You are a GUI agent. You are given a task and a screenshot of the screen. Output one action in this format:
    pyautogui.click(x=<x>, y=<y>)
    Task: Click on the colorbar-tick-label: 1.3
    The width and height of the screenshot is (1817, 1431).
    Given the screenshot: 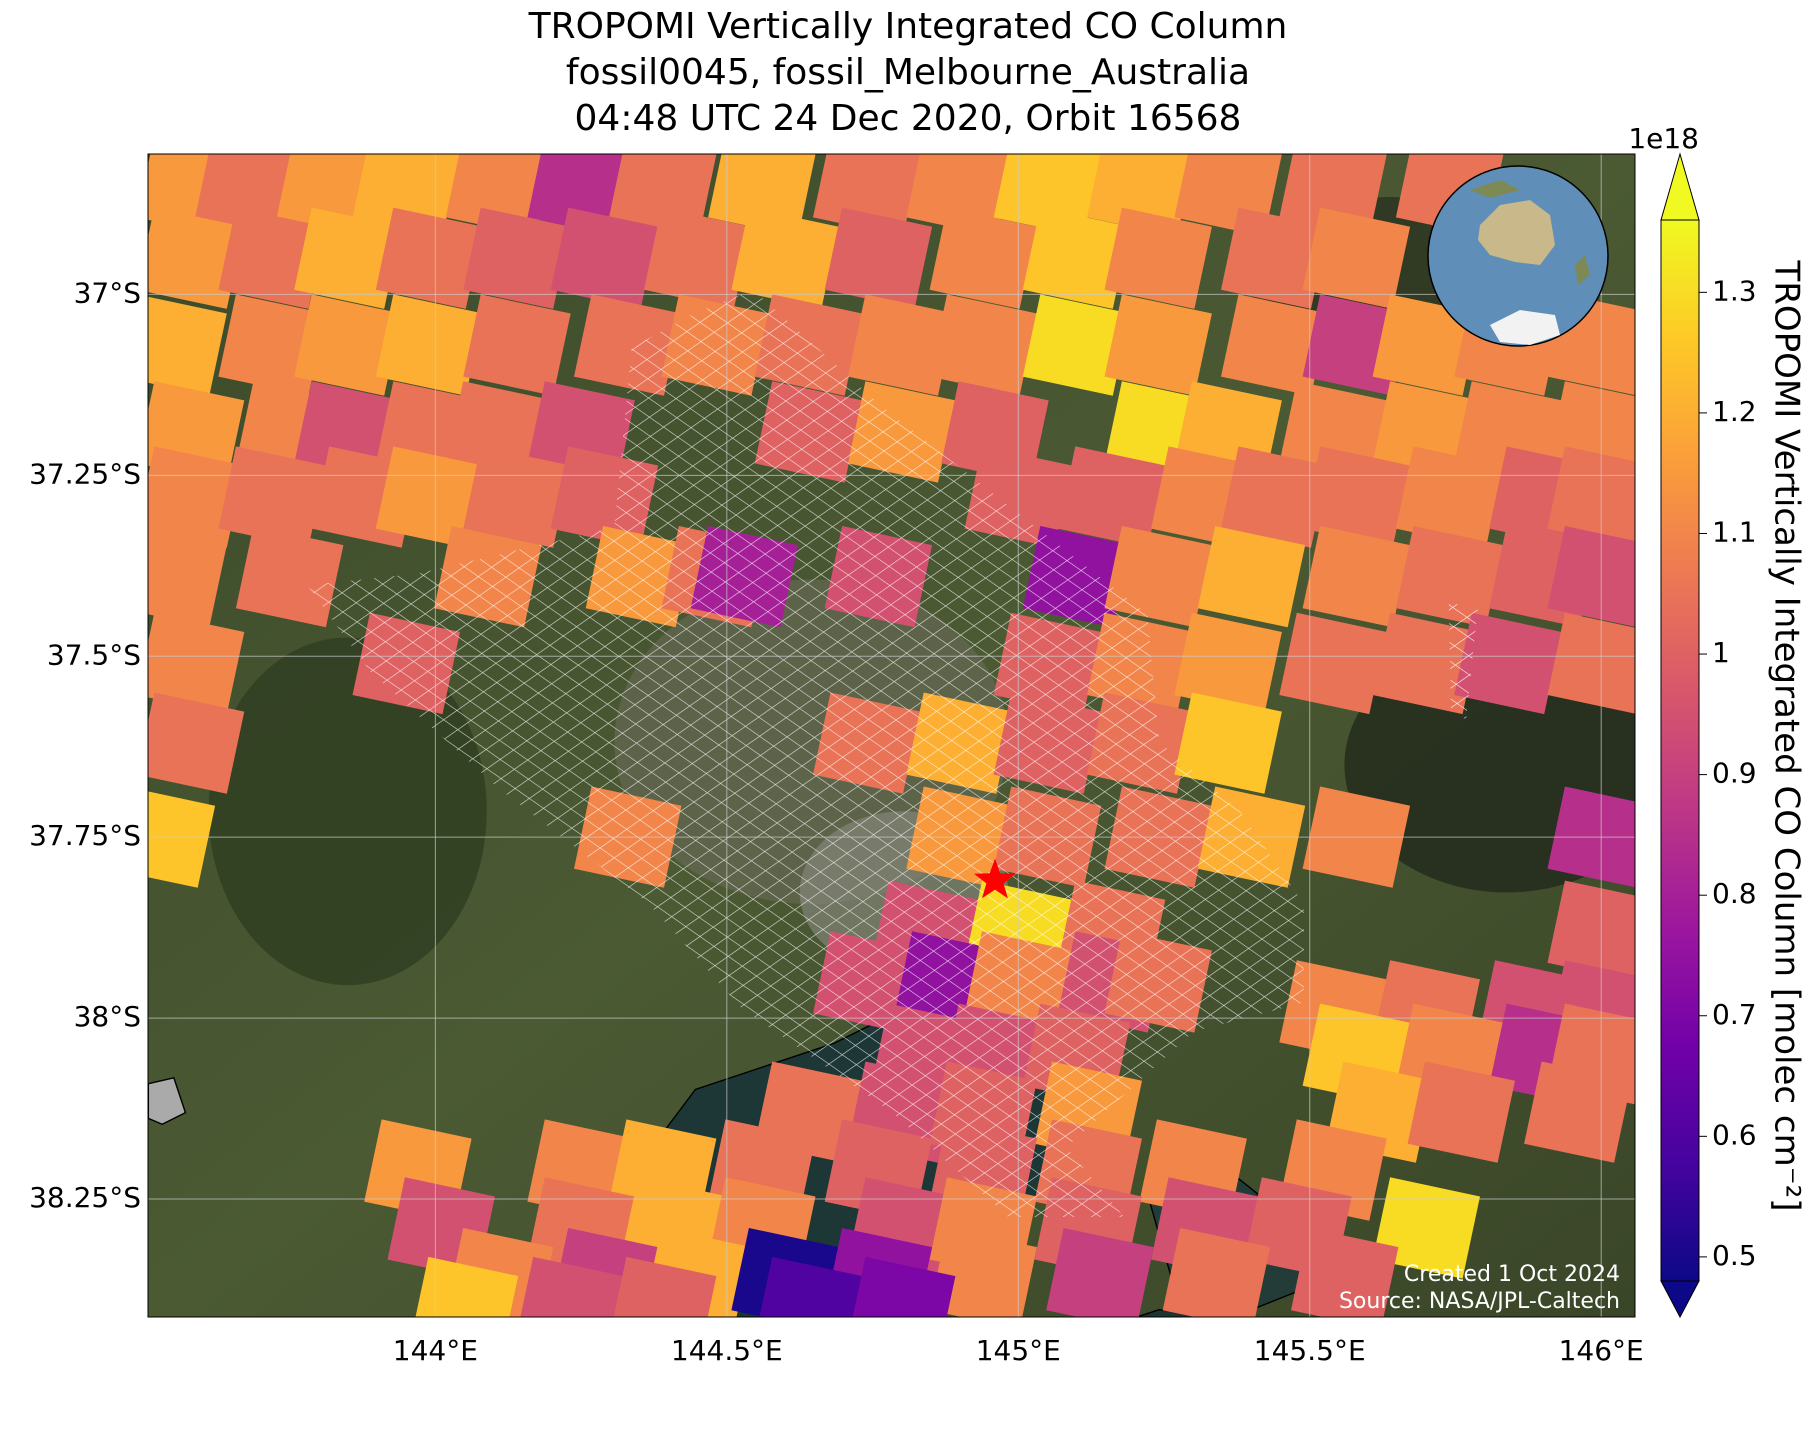 What is the action you would take?
    pyautogui.click(x=1734, y=290)
    